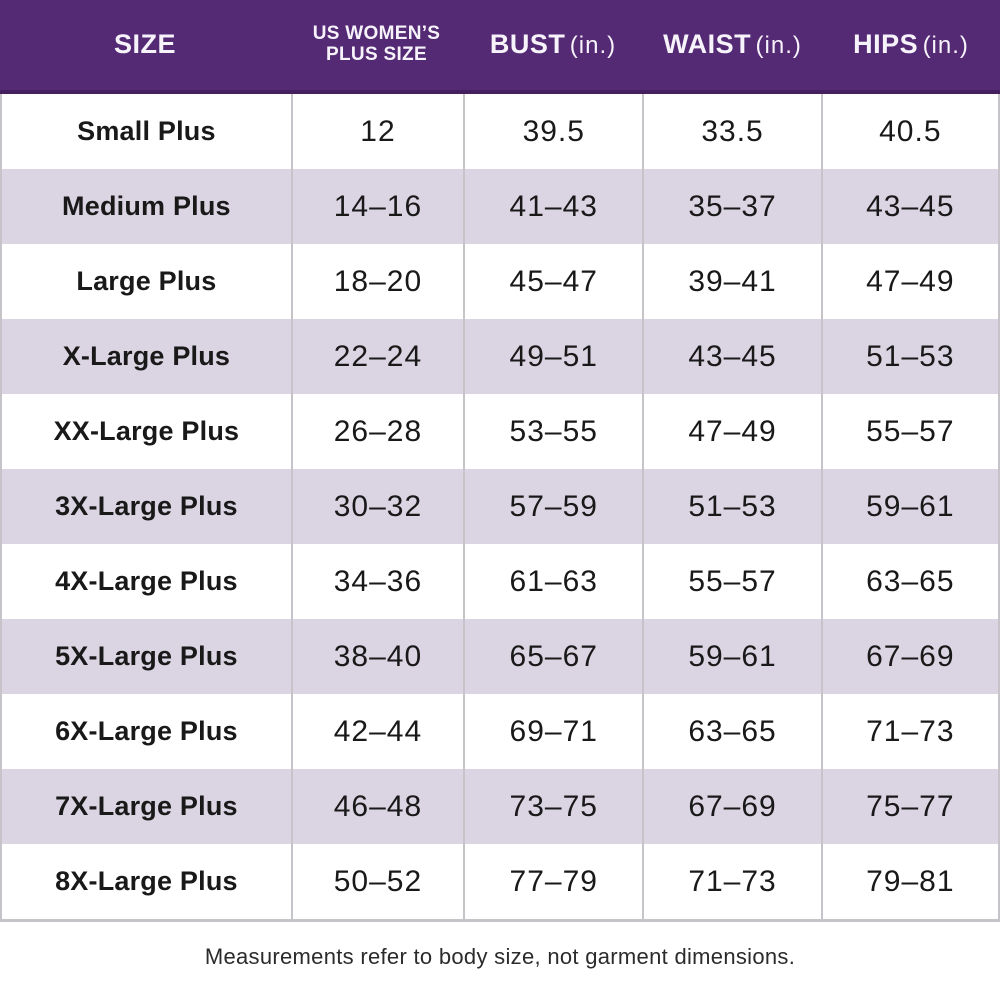 Image resolution: width=1000 pixels, height=1000 pixels. What do you see at coordinates (731, 881) in the screenshot?
I see `waist-cell: 71–73` at bounding box center [731, 881].